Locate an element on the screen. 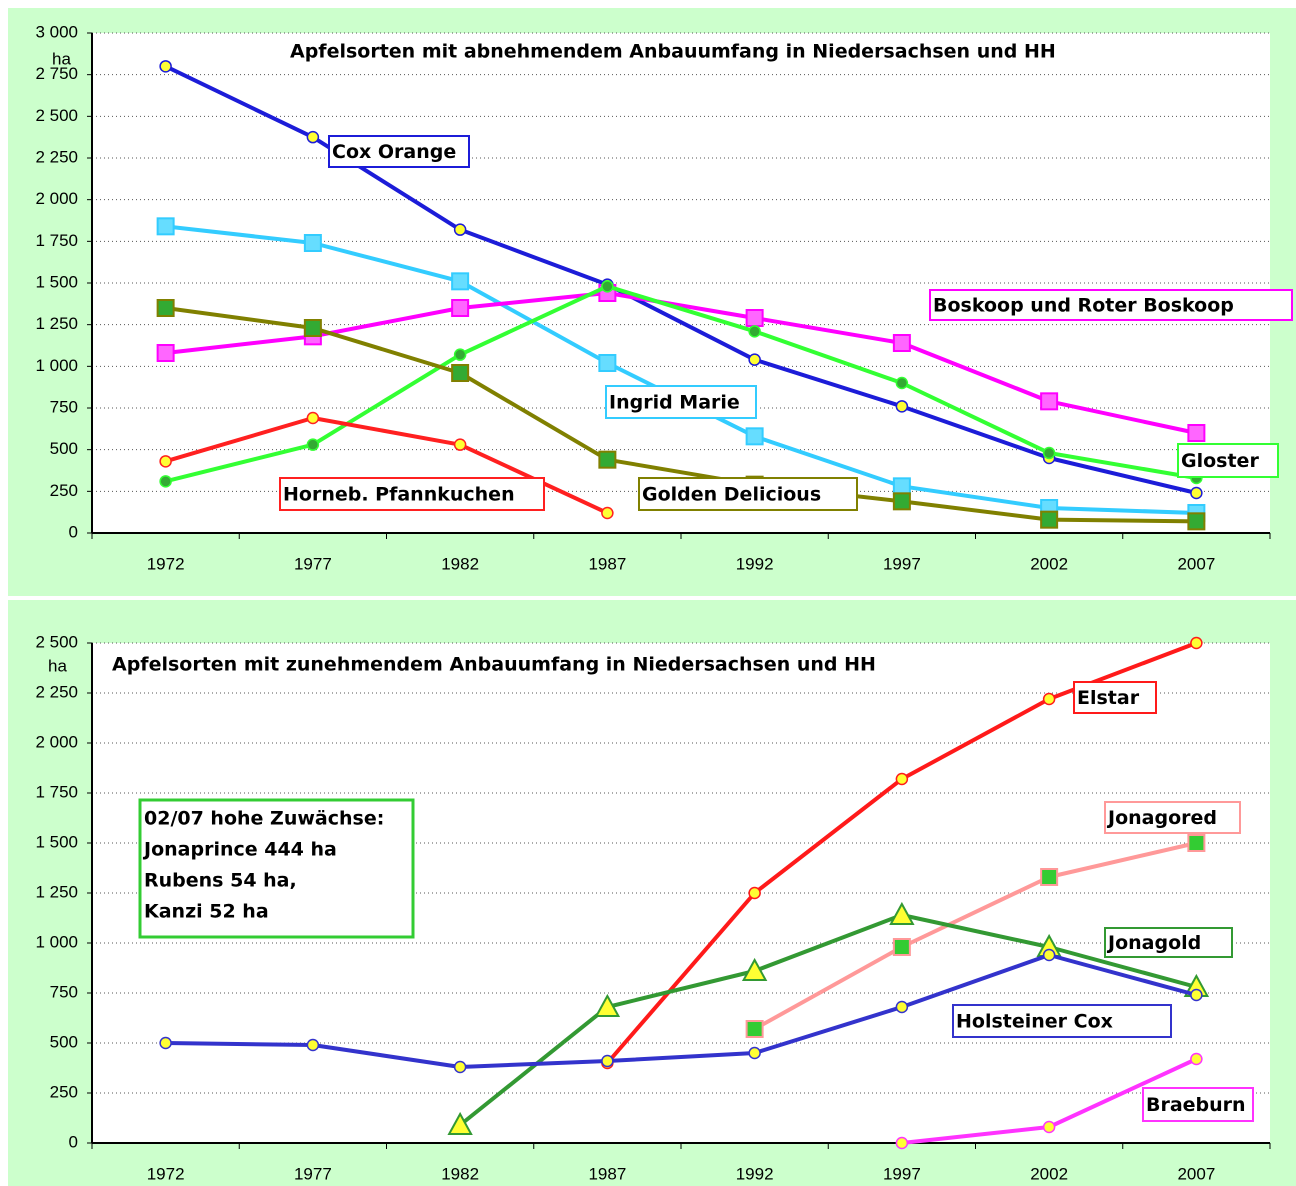  y-tick-label: 250 is located at coordinates (64, 490).